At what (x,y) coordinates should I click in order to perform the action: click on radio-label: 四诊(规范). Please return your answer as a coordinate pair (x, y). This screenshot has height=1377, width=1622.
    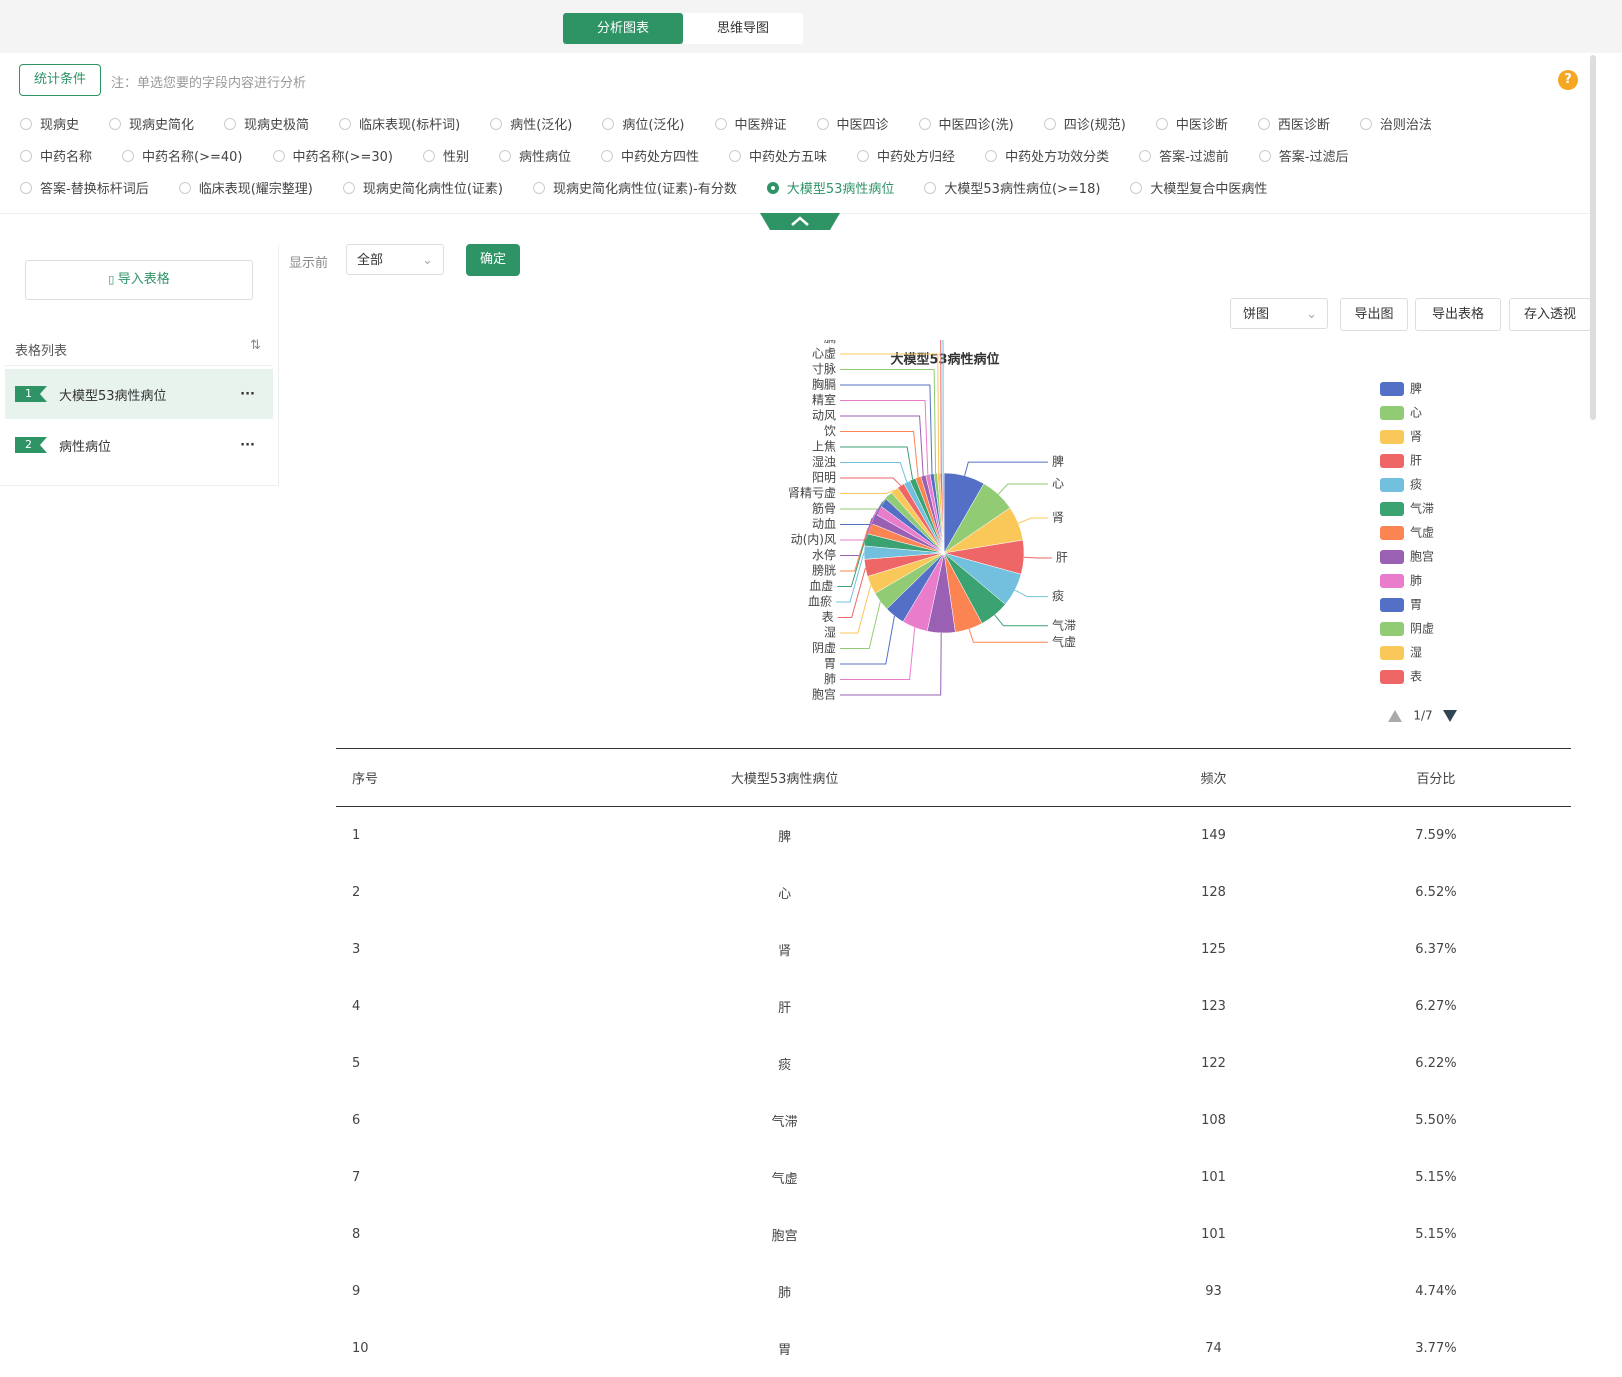
    Looking at the image, I should click on (1094, 125).